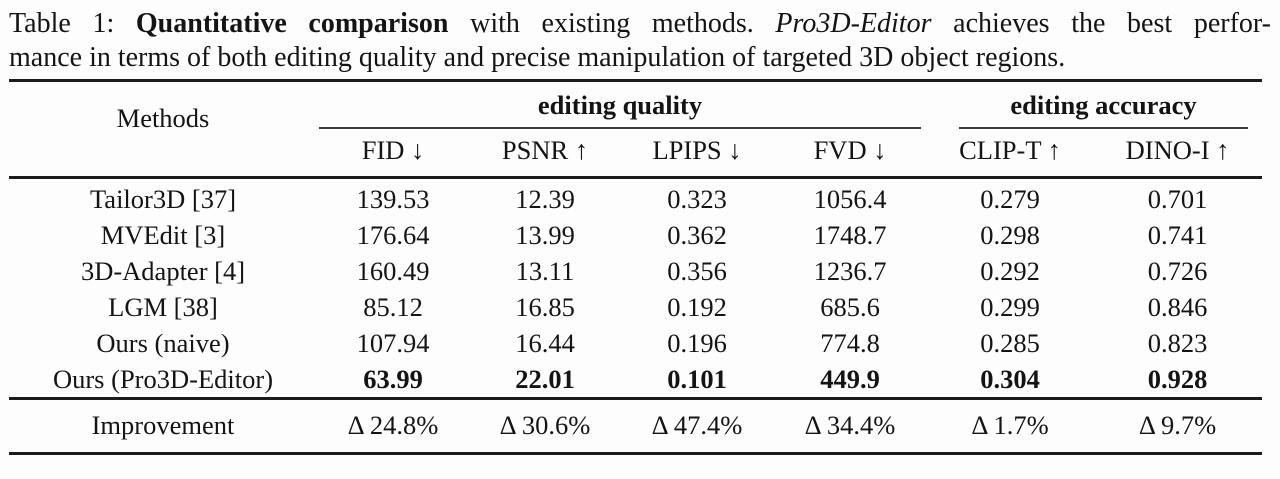  I want to click on value-cell: 0.823, so click(1177, 343).